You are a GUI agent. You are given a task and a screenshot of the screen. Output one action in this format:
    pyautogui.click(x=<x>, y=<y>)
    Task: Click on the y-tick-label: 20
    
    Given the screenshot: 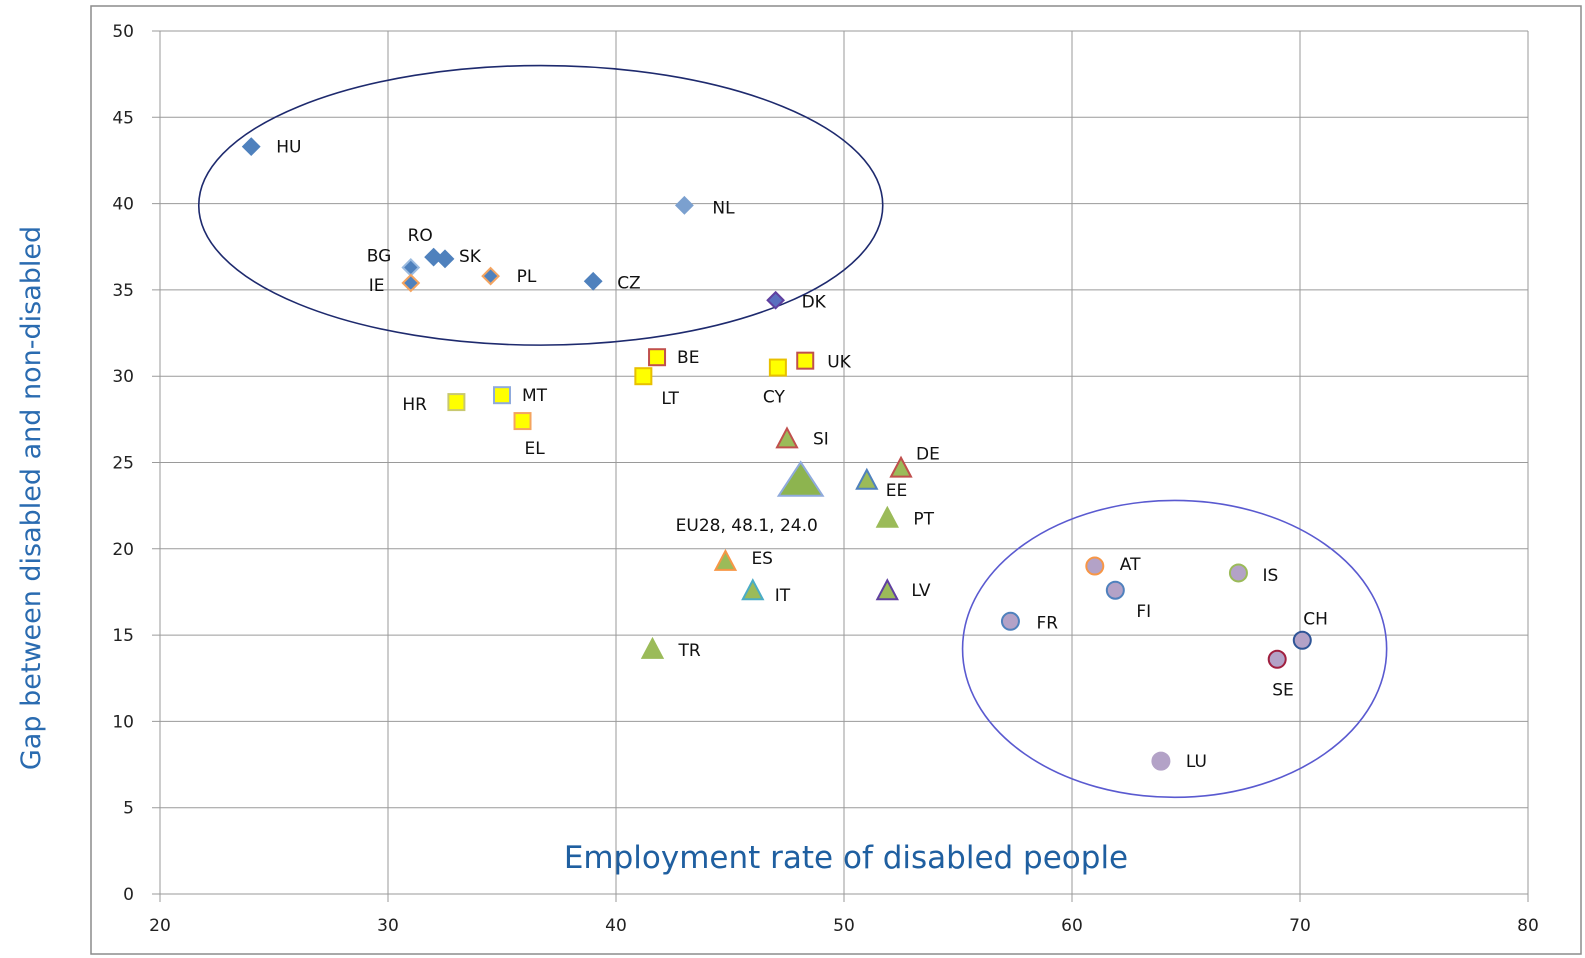 What is the action you would take?
    pyautogui.click(x=123, y=550)
    